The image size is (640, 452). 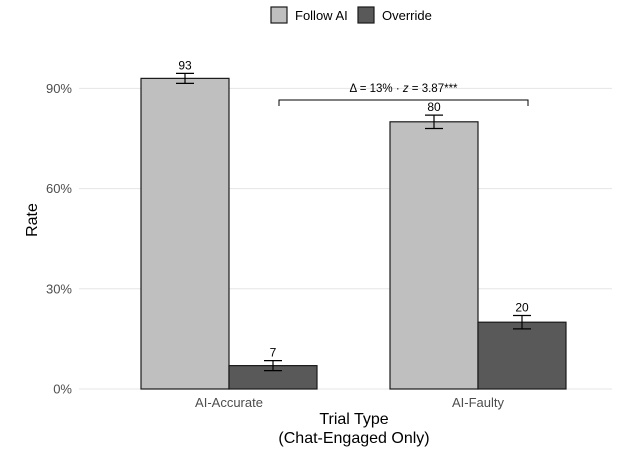 What do you see at coordinates (185, 65) in the screenshot?
I see `data-label: 93` at bounding box center [185, 65].